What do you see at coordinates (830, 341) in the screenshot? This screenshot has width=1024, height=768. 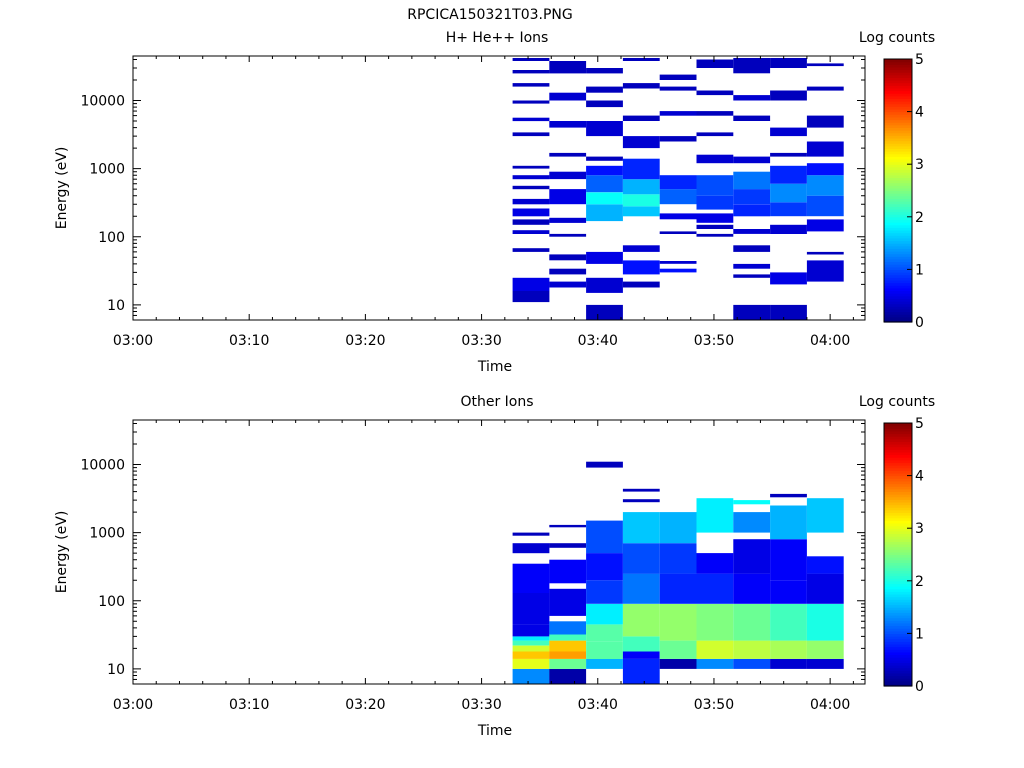 I see `x-tick-label: 04:00` at bounding box center [830, 341].